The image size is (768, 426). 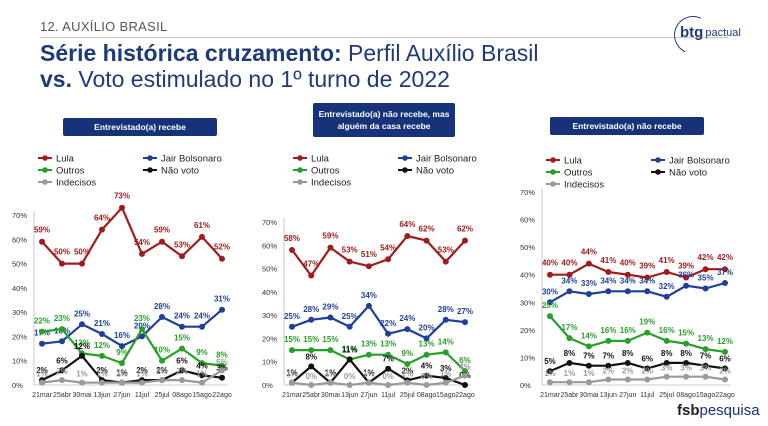 What do you see at coordinates (407, 318) in the screenshot?
I see `chart2-data-label-bolsonaro: 24%` at bounding box center [407, 318].